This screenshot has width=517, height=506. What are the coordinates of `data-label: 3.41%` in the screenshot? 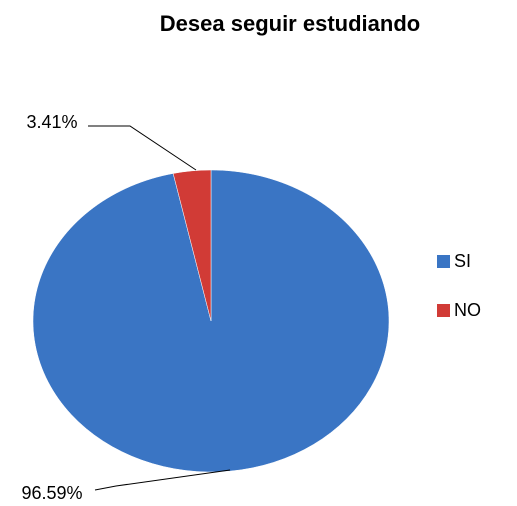 It's located at (51, 122).